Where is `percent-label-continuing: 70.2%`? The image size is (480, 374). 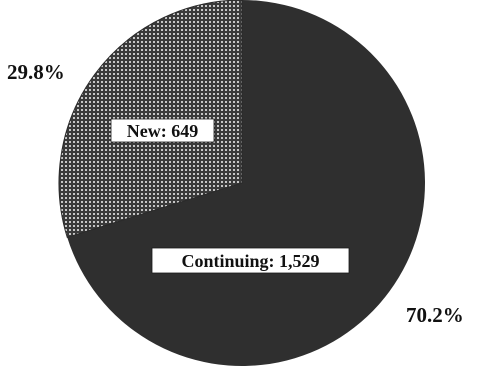
percent-label-continuing: 70.2% is located at coordinates (435, 315).